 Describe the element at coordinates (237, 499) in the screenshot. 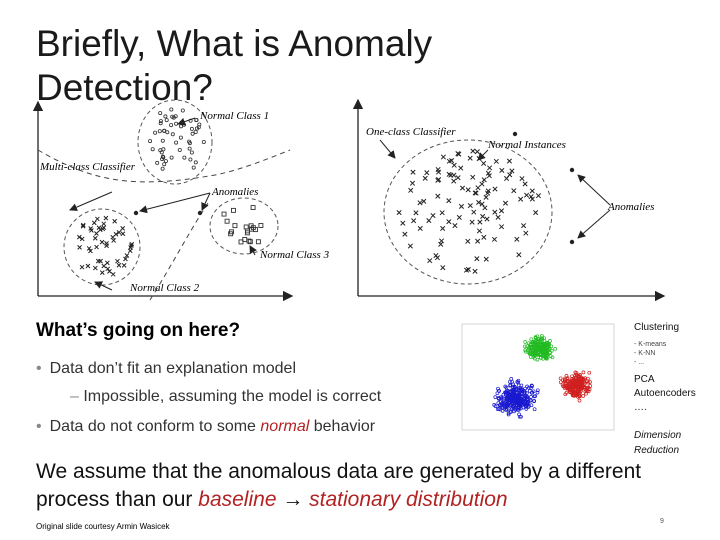

I see `baseline-text: baseline` at that location.